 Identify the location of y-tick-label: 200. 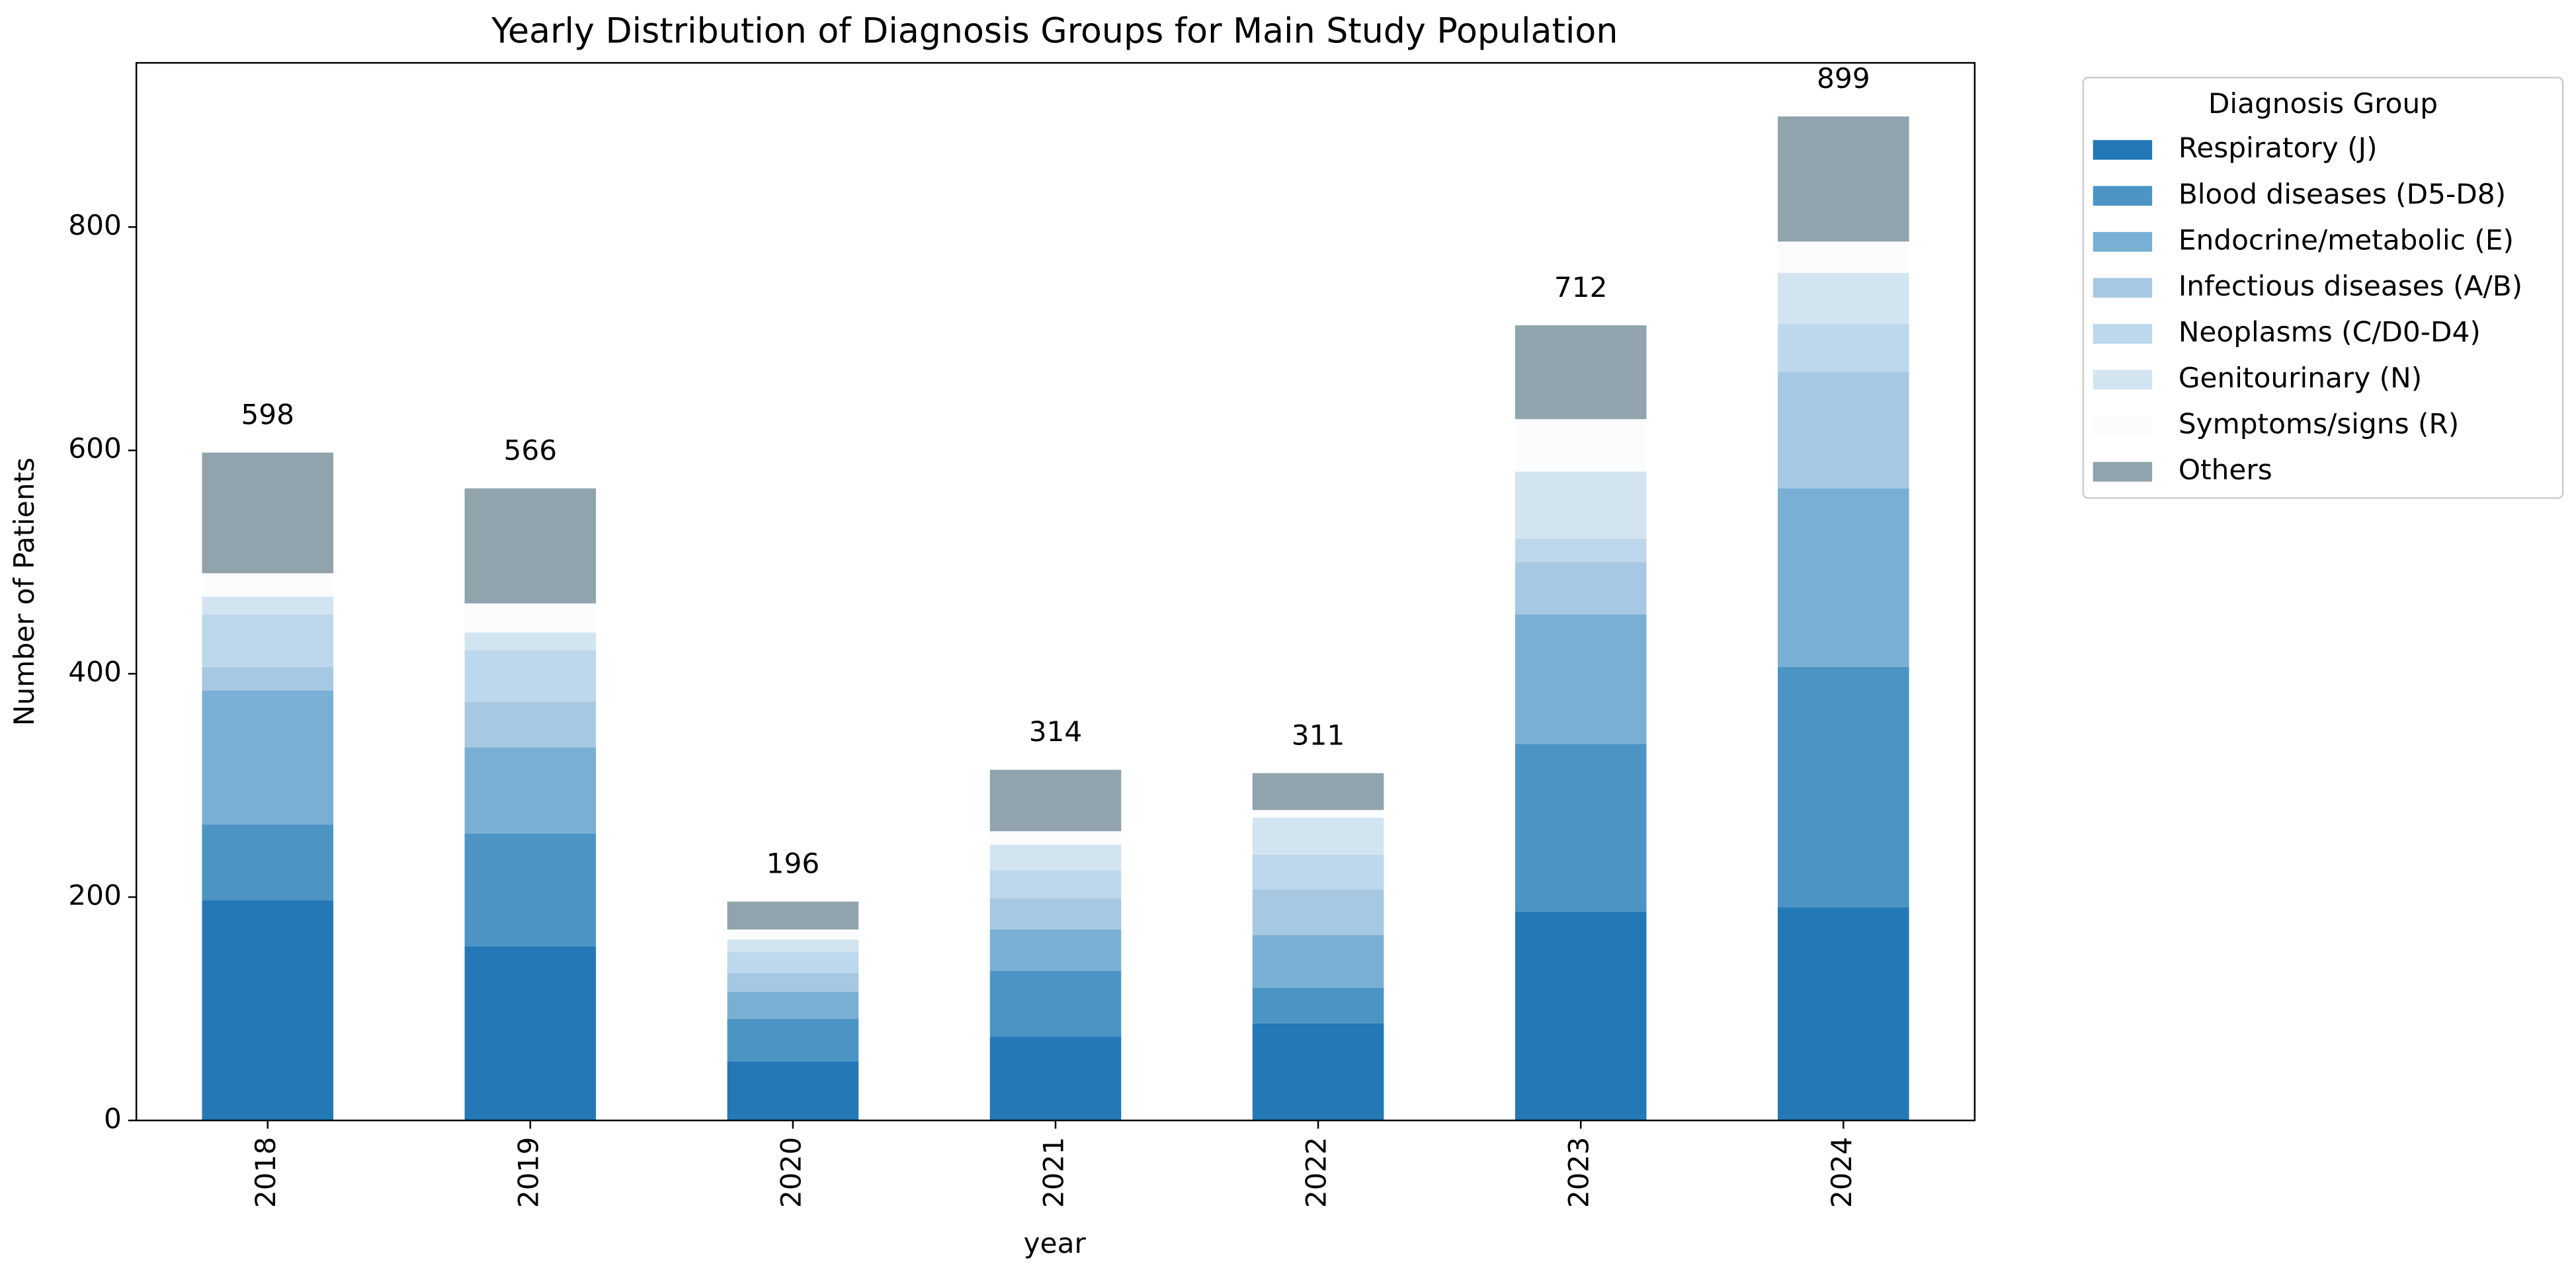
(95, 895).